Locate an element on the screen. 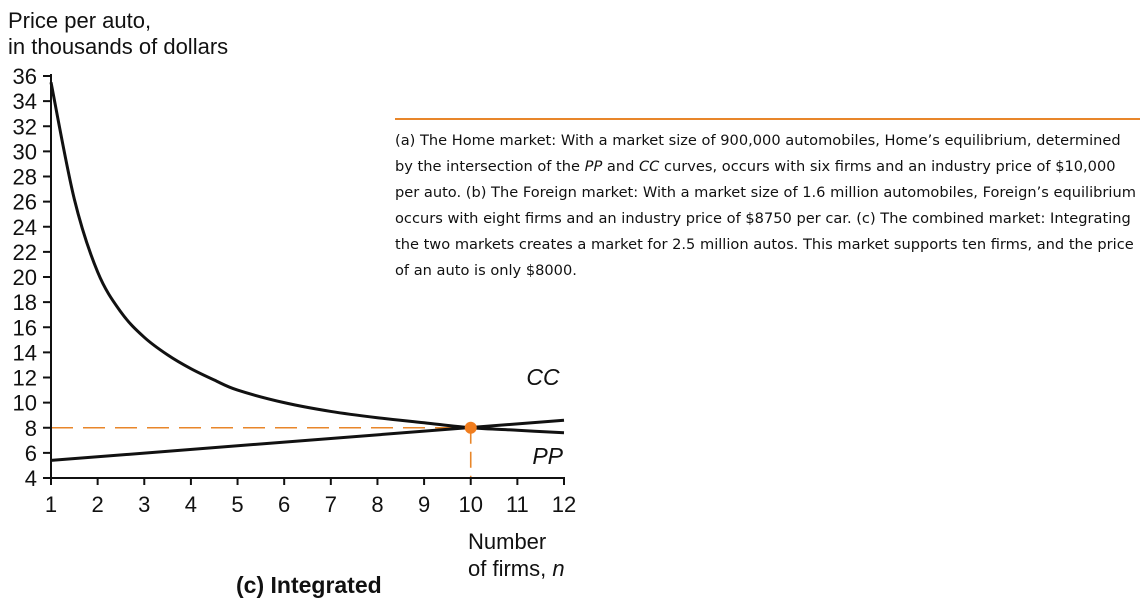 Image resolution: width=1146 pixels, height=603 pixels. x-axis-label-line2: of firms, n is located at coordinates (516, 569).